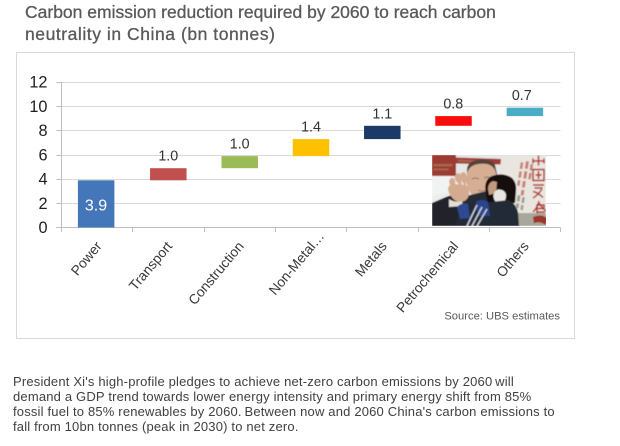  What do you see at coordinates (42, 131) in the screenshot?
I see `svg-text: 8` at bounding box center [42, 131].